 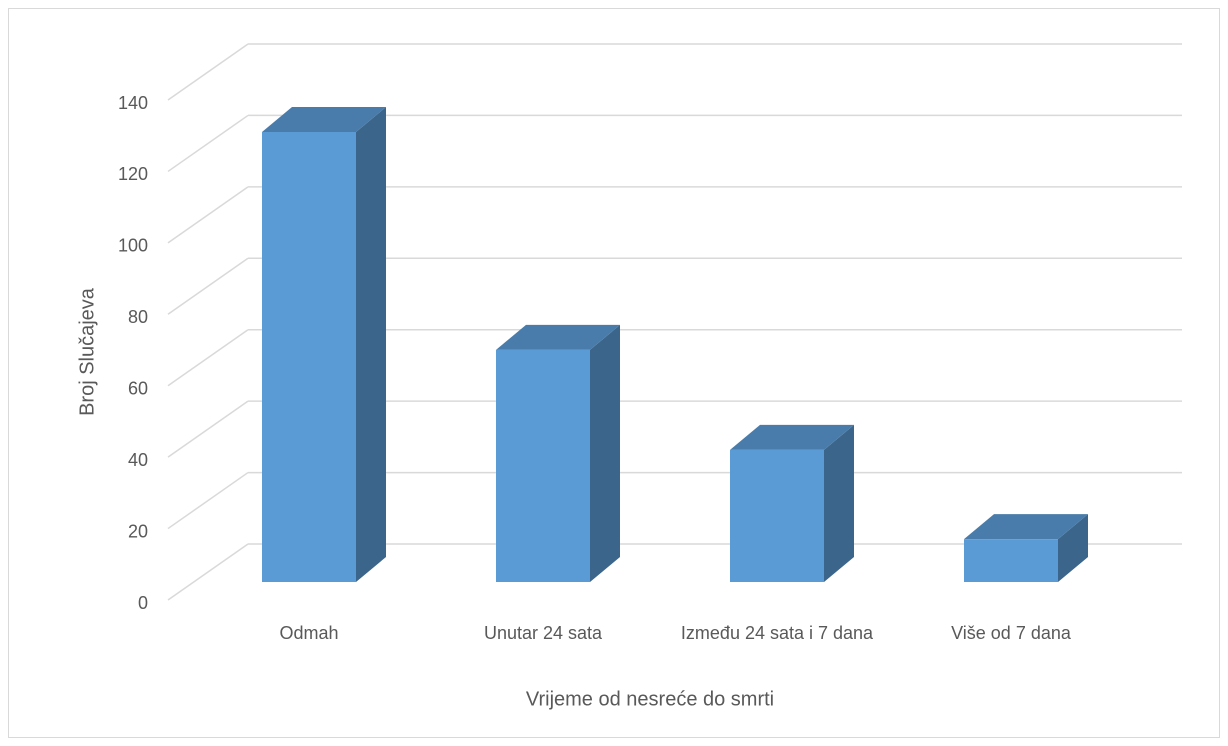 I want to click on y-tick-label: 120, so click(x=133, y=174).